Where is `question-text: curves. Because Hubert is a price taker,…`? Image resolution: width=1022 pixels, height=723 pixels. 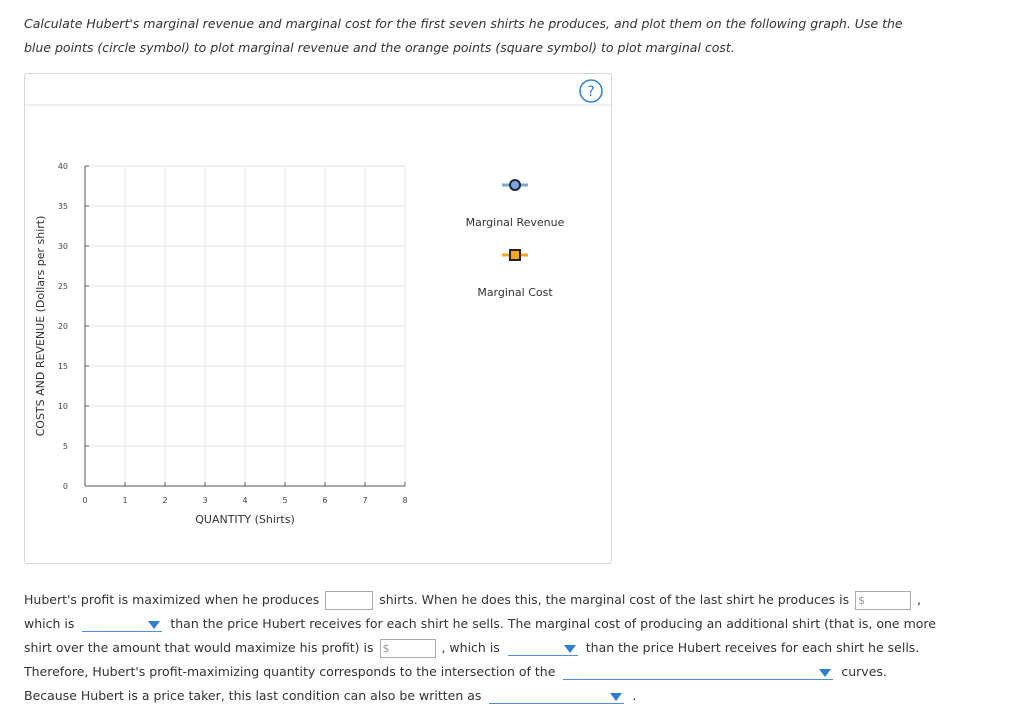
question-text: curves. Because Hubert is a price taker,… is located at coordinates (455, 683).